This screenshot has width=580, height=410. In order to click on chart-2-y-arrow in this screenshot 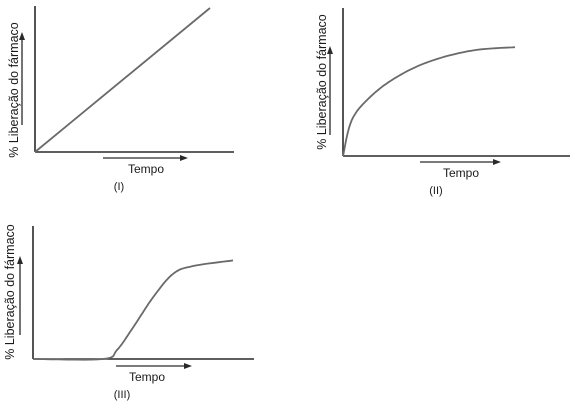, I will do `click(330, 90)`.